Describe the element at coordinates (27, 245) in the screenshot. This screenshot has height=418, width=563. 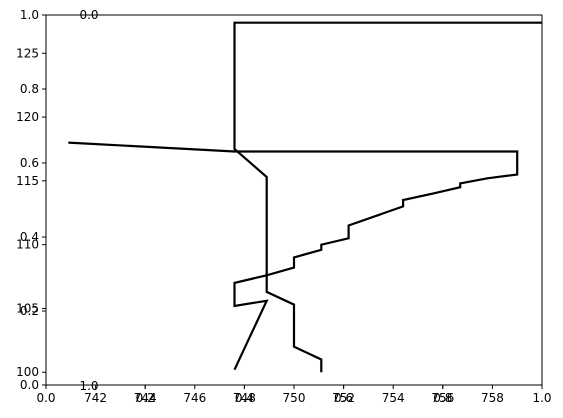
I see `y-tick-label: 110` at that location.